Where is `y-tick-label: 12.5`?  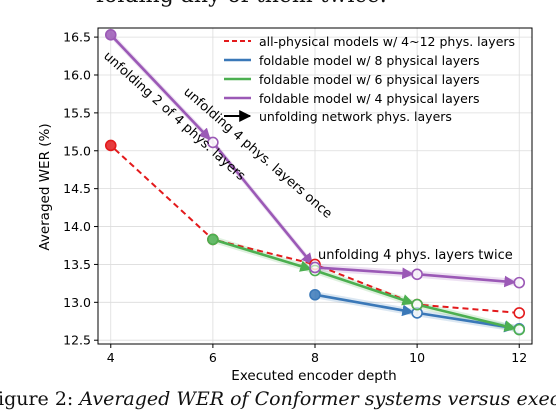
y-tick-label: 12.5 is located at coordinates (77, 340).